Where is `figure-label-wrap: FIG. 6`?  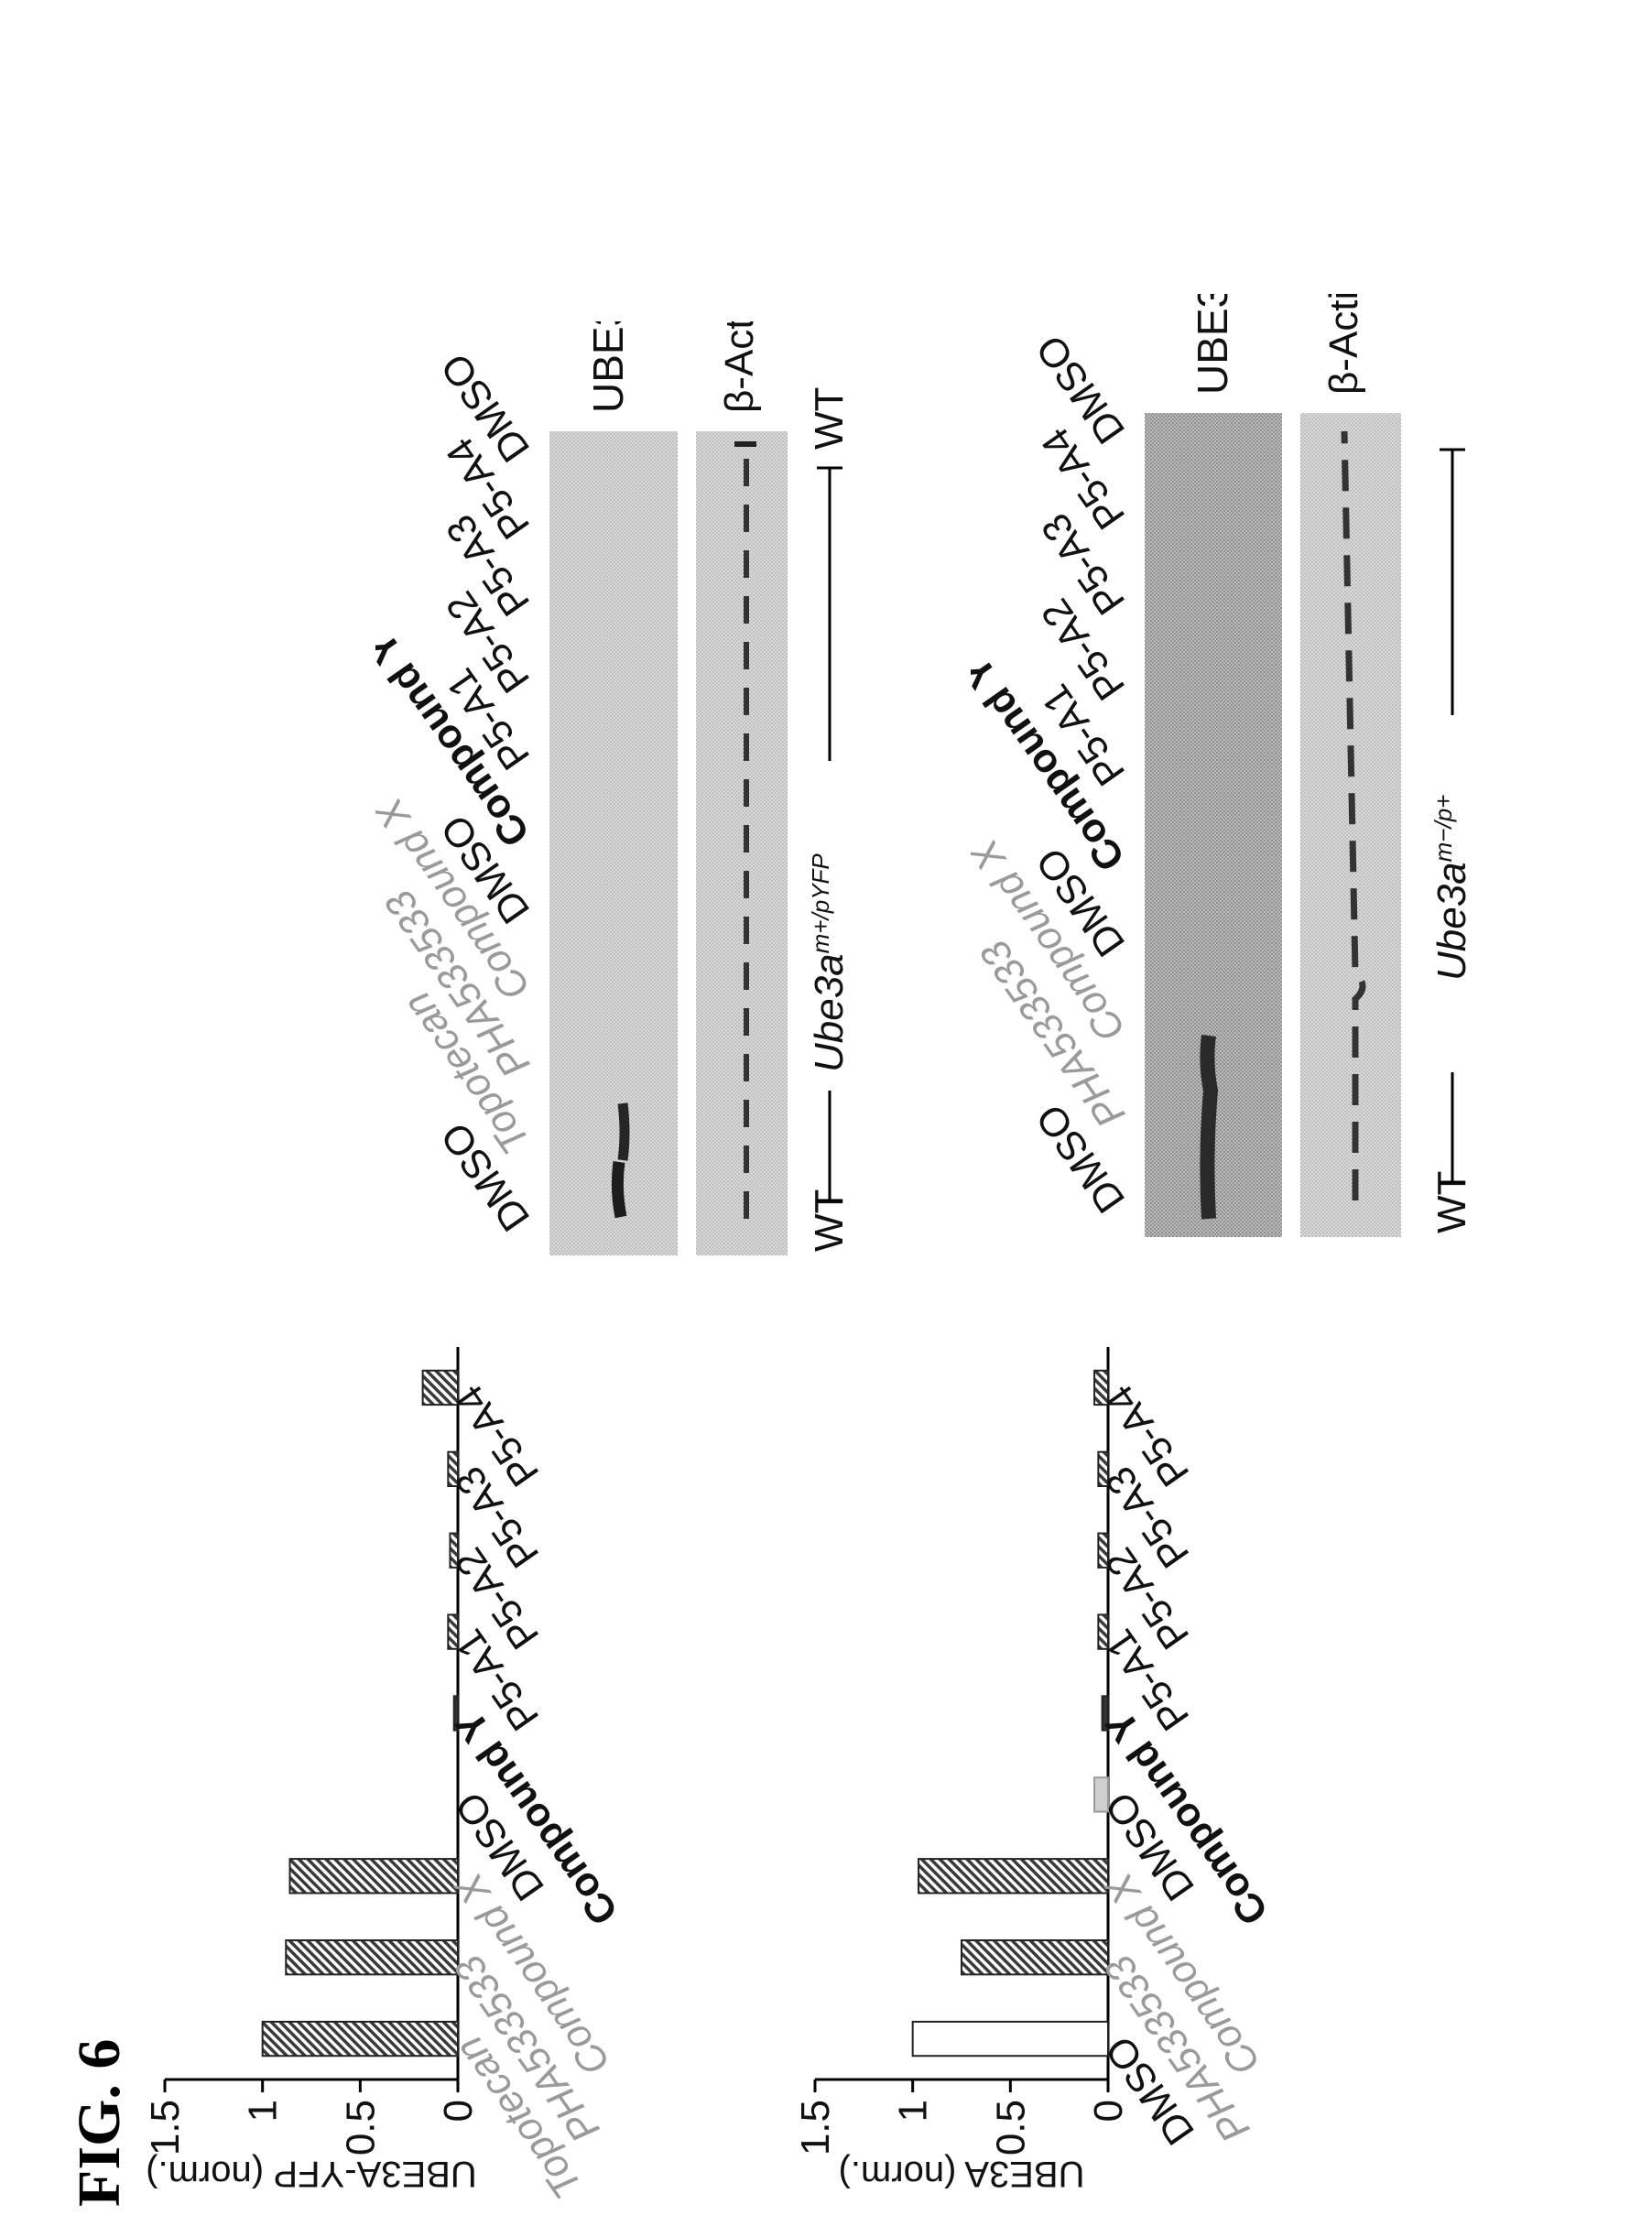 figure-label-wrap: FIG. 6 is located at coordinates (99, 2123).